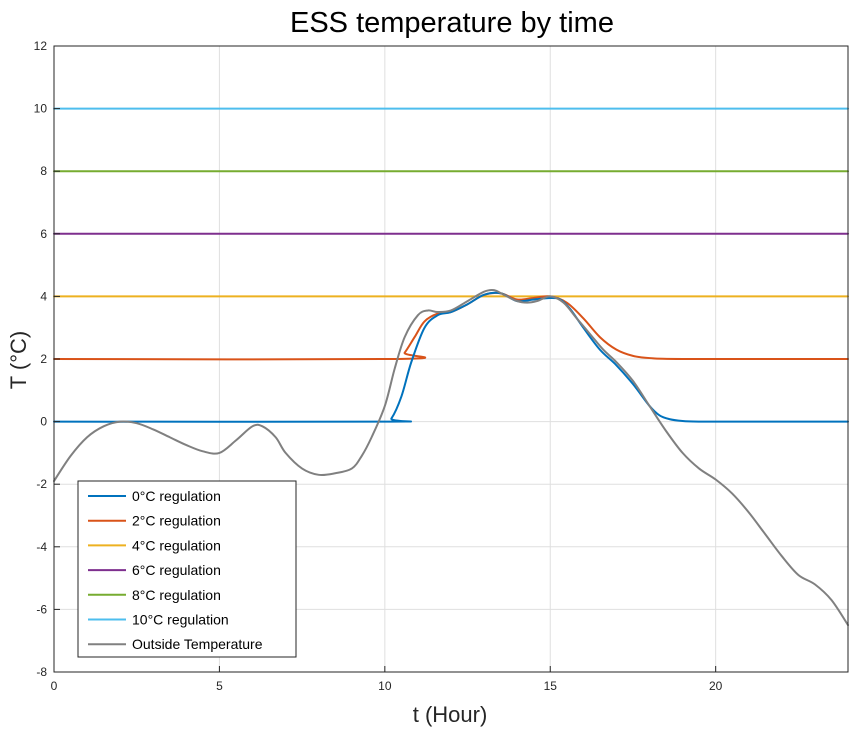 The image size is (860, 730). Describe the element at coordinates (54, 686) in the screenshot. I see `x-tick-label: 0` at that location.